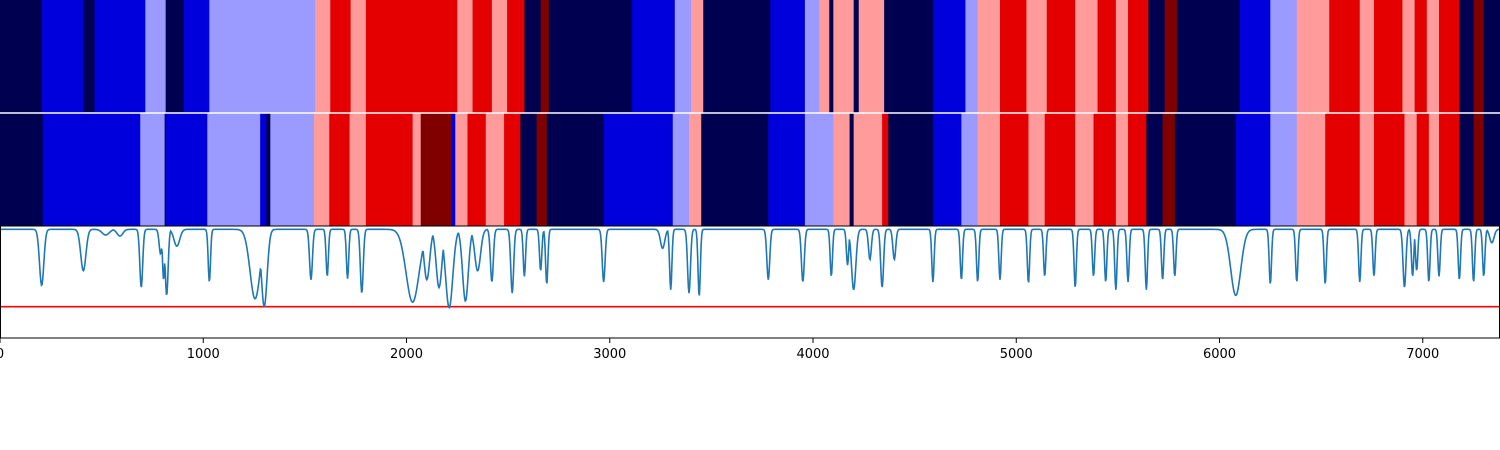  I want to click on x-tick-label: 4000, so click(812, 354).